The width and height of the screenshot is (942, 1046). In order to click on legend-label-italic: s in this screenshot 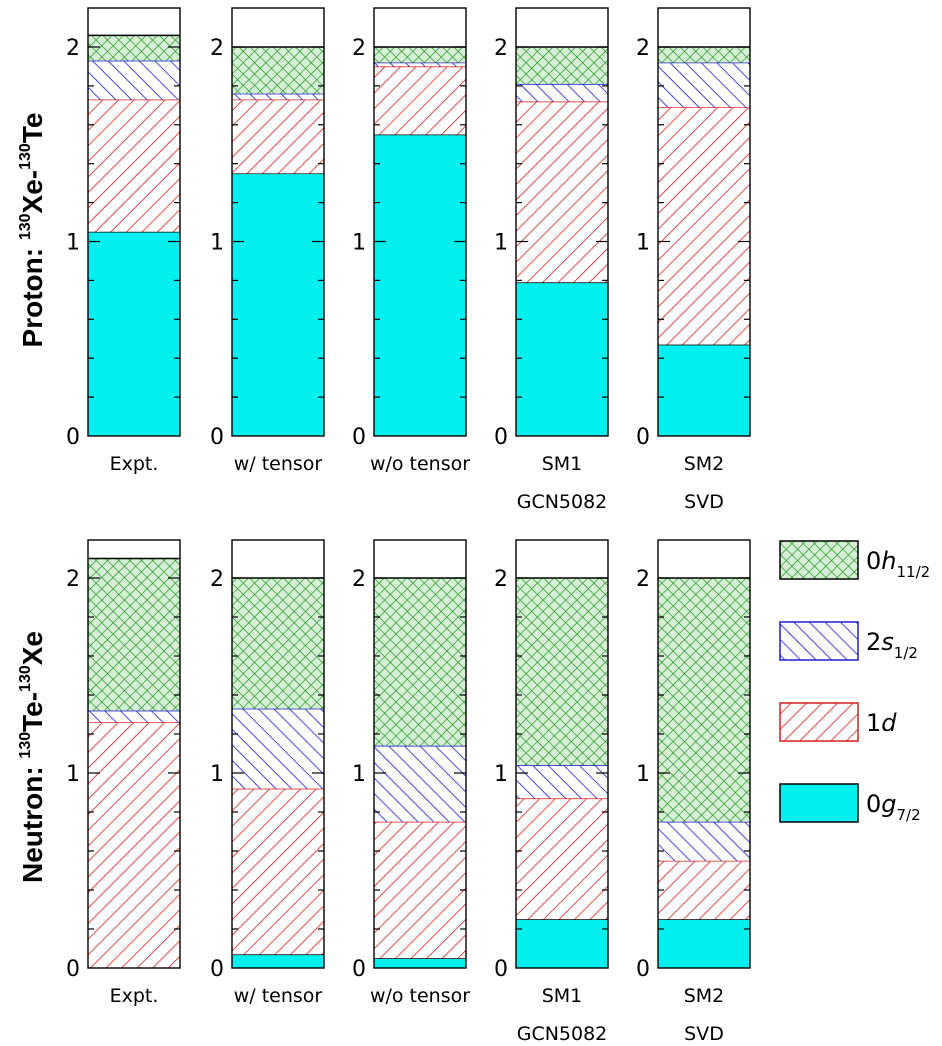, I will do `click(887, 642)`.